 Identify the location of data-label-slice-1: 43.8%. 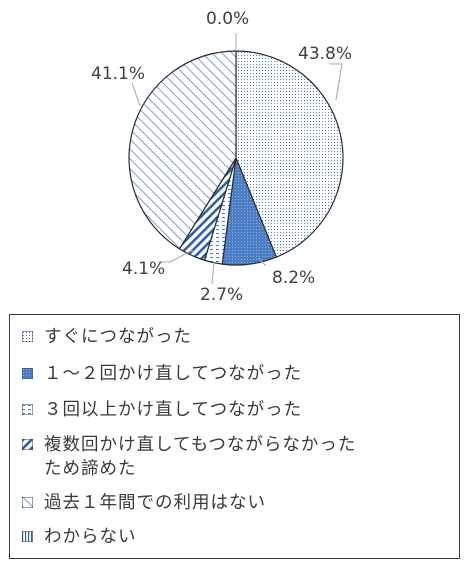
(325, 54).